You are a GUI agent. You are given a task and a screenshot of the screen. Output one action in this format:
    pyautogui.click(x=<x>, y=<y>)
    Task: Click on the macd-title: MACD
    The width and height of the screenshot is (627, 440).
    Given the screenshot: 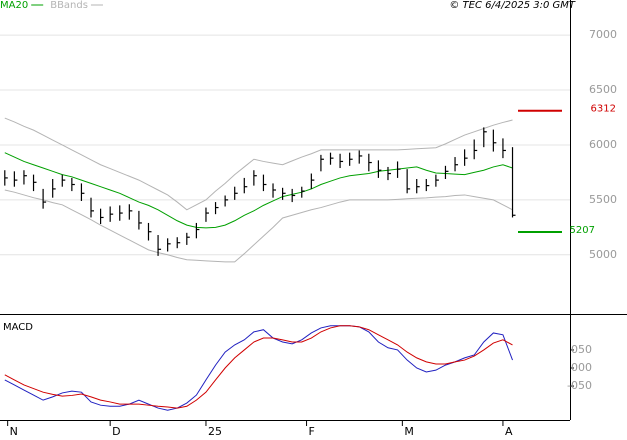 What is the action you would take?
    pyautogui.click(x=18, y=327)
    